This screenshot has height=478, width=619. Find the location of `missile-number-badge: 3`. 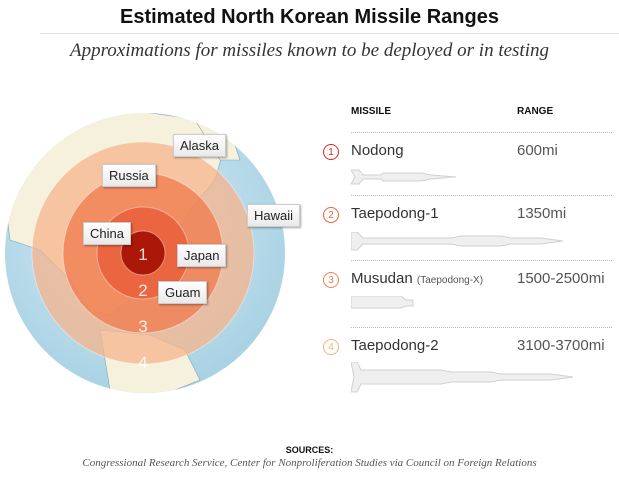

missile-number-badge: 3 is located at coordinates (331, 280).